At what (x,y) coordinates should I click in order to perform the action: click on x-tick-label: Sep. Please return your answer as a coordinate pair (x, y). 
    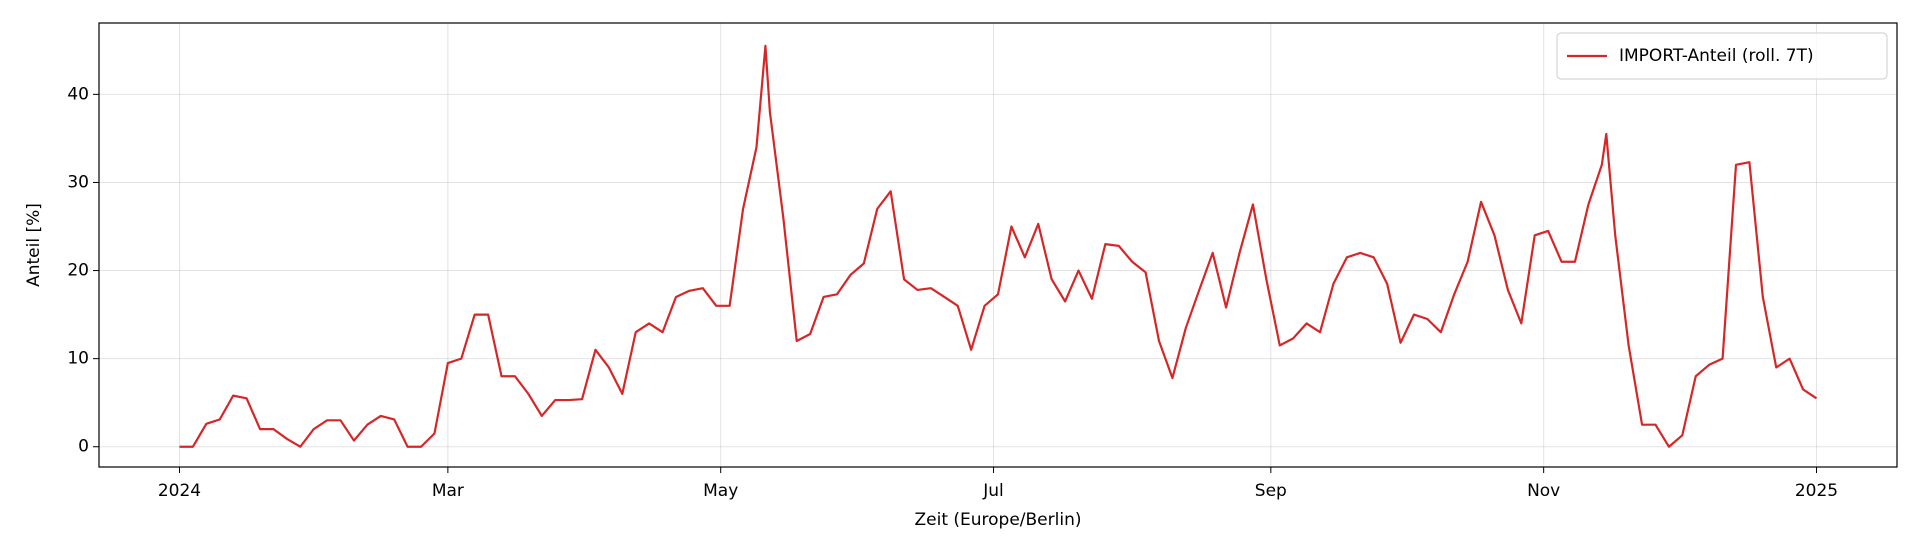
    Looking at the image, I should click on (1271, 491).